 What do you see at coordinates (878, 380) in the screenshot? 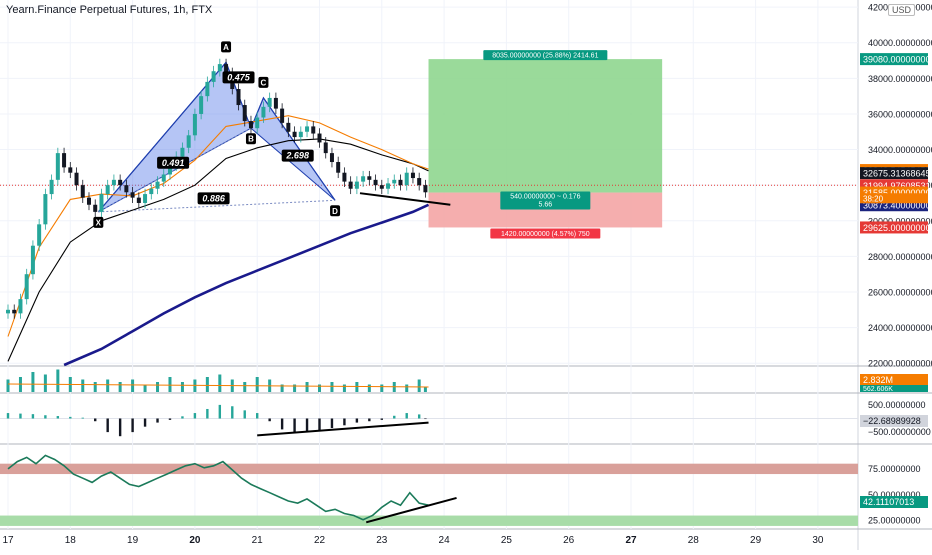
I see `volume-label-1: 2.832M` at bounding box center [878, 380].